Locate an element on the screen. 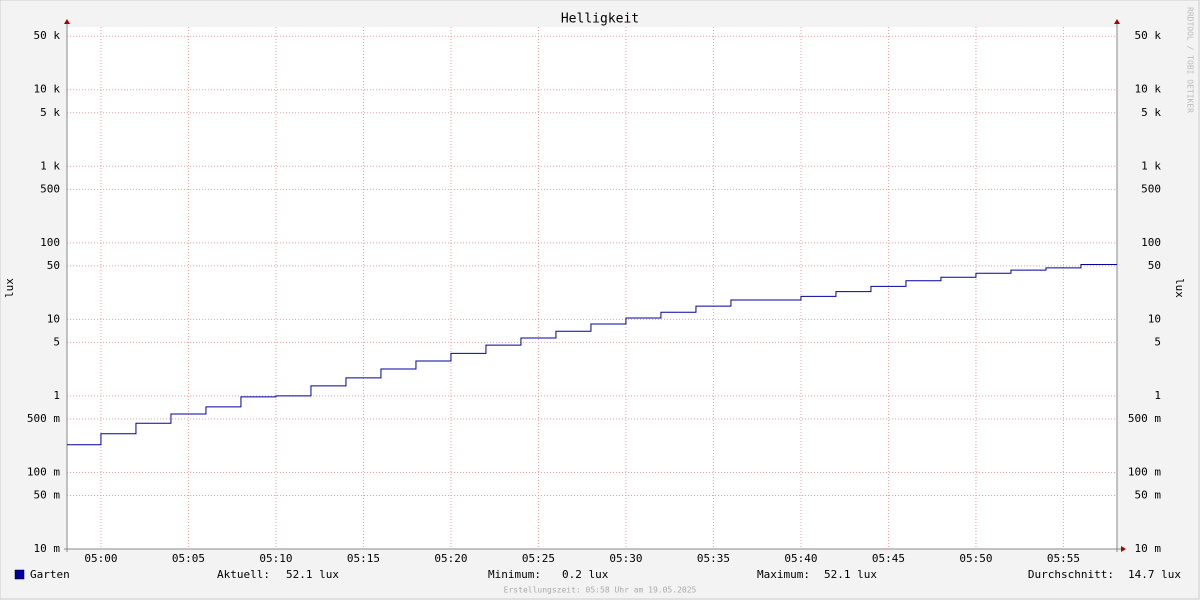 This screenshot has width=1200, height=600. y-tick-label: 100 m is located at coordinates (43, 471).